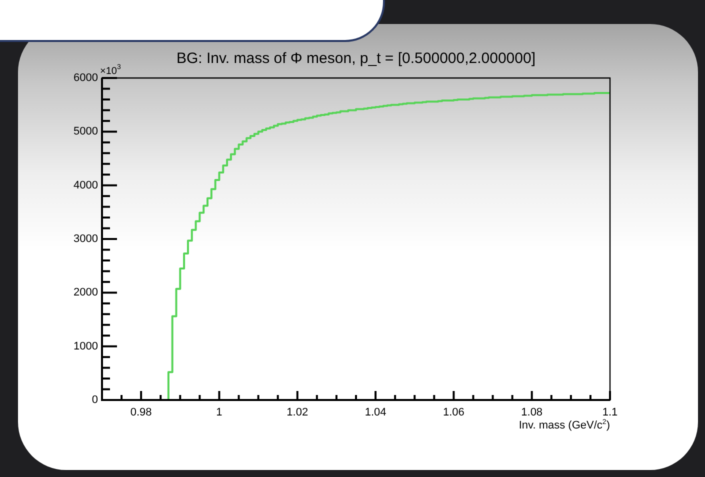 The width and height of the screenshot is (705, 477). I want to click on x-tick-label: 0.98, so click(141, 412).